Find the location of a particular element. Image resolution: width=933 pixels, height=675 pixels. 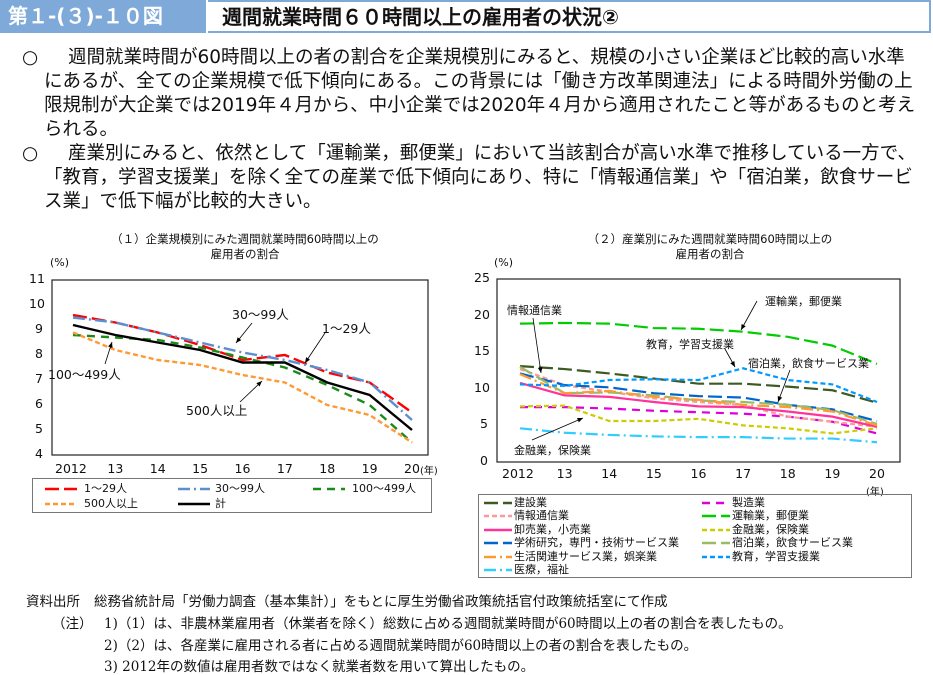

chart2-annotation: 運輸業，郵便業 is located at coordinates (803, 301).